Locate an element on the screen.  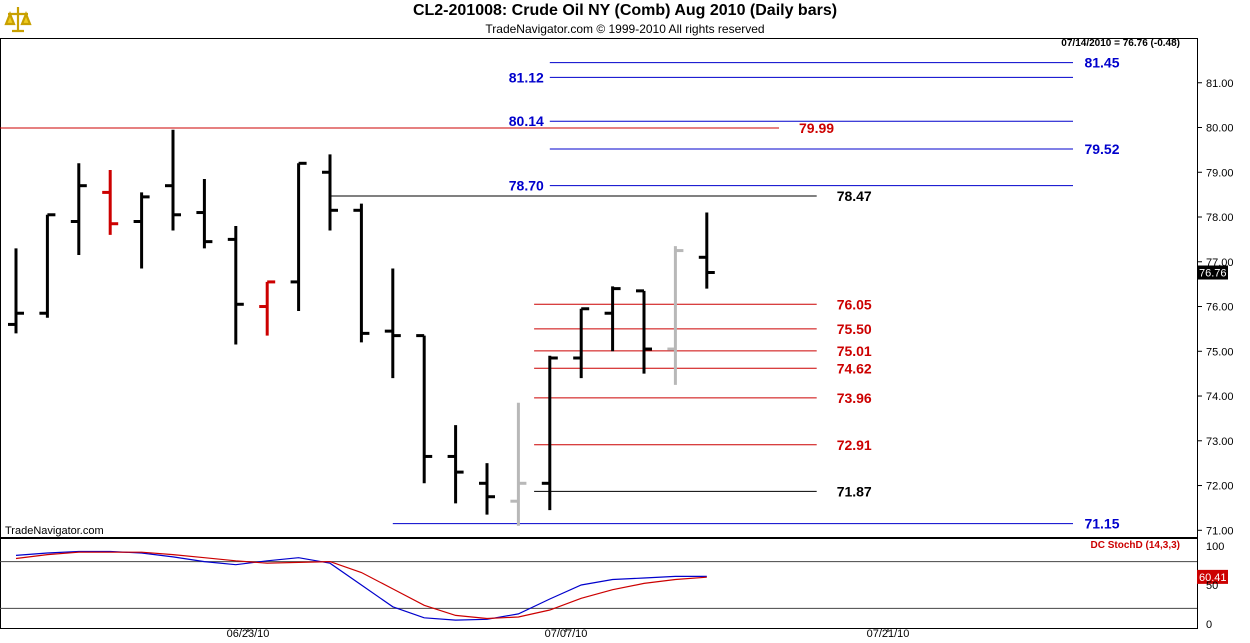
level-label: 74.62 is located at coordinates (854, 368).